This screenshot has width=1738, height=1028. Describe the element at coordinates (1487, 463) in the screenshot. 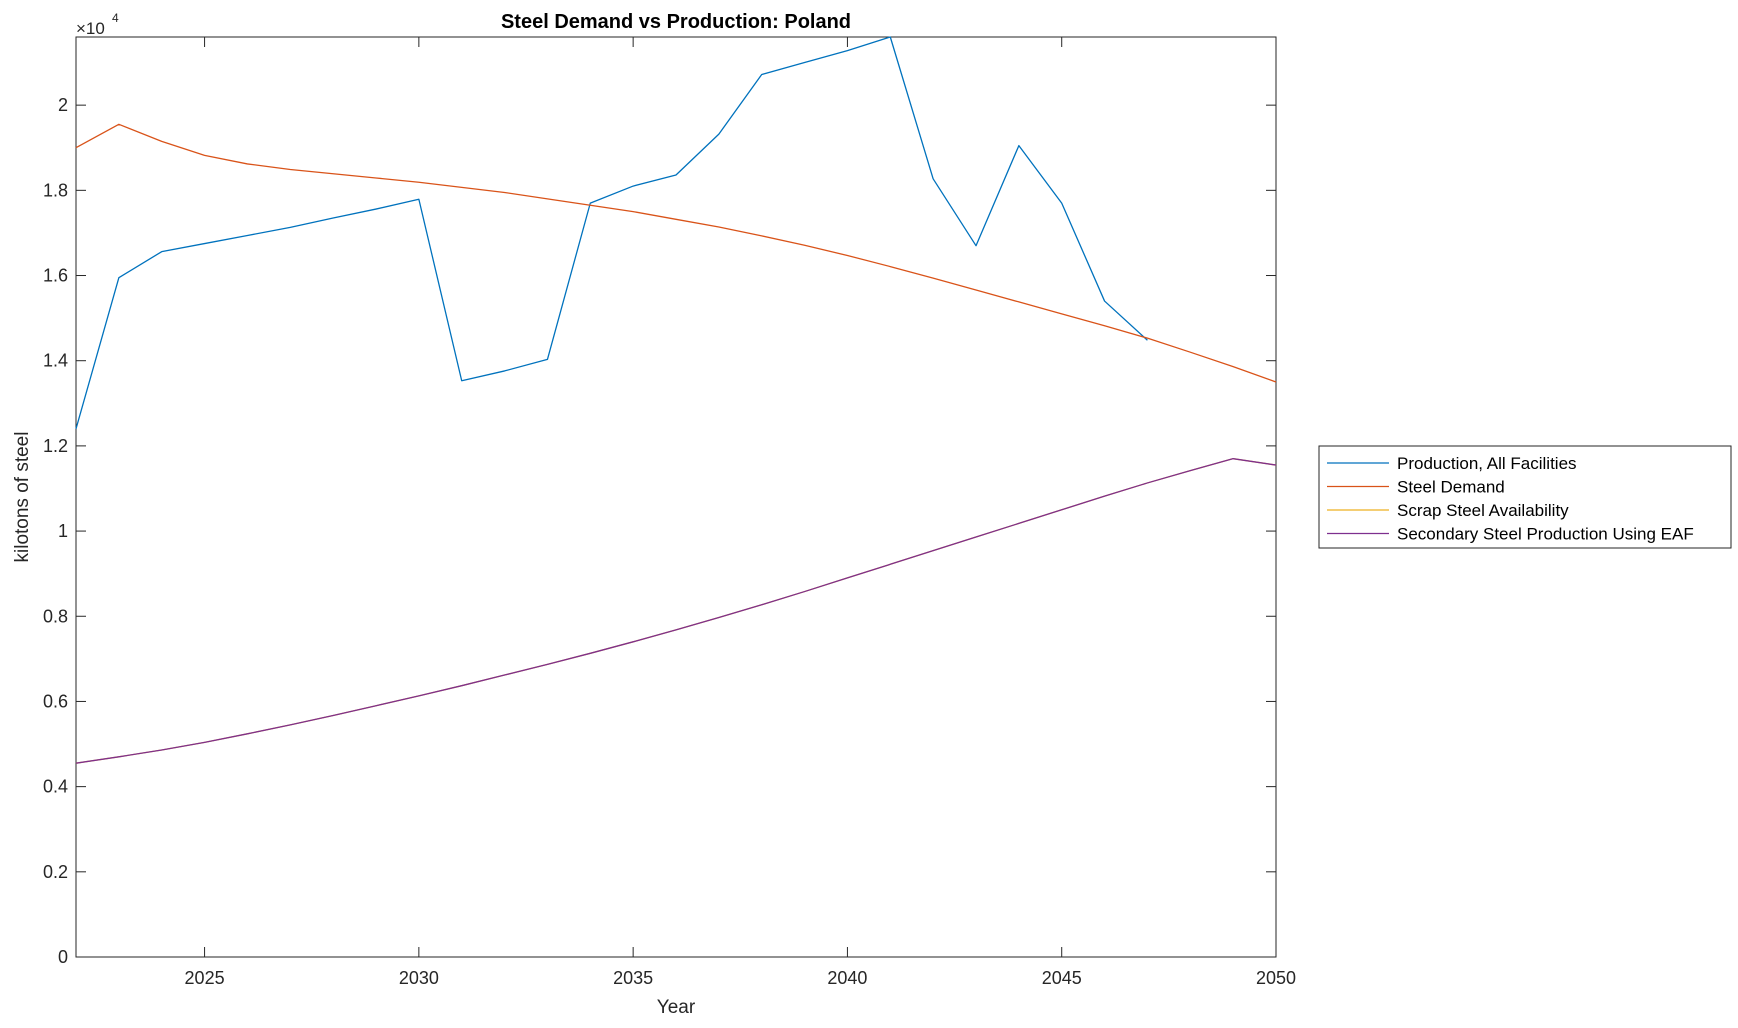

I see `legend-label: Production, All Facilities` at that location.